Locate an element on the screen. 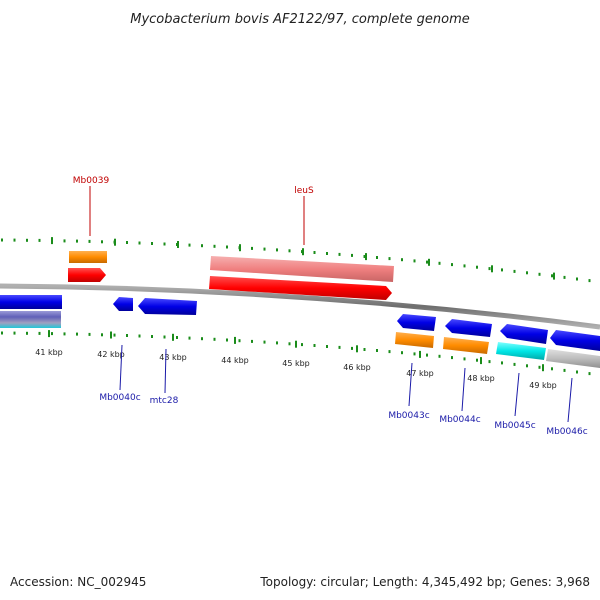 The width and height of the screenshot is (600, 600). feature-mb0045c-gene is located at coordinates (521, 351).